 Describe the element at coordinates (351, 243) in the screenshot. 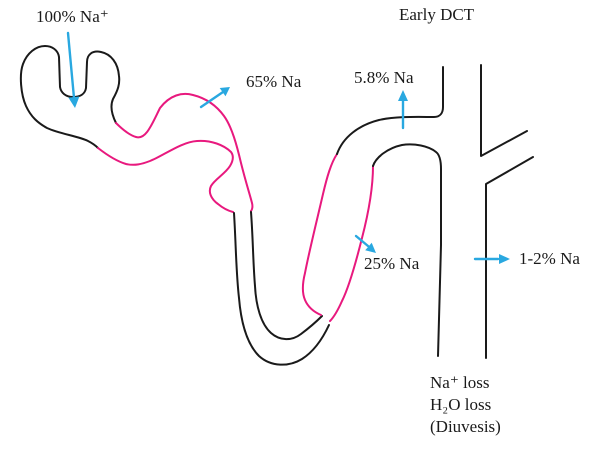

I see `thick-ascending-limb-right-wall` at that location.